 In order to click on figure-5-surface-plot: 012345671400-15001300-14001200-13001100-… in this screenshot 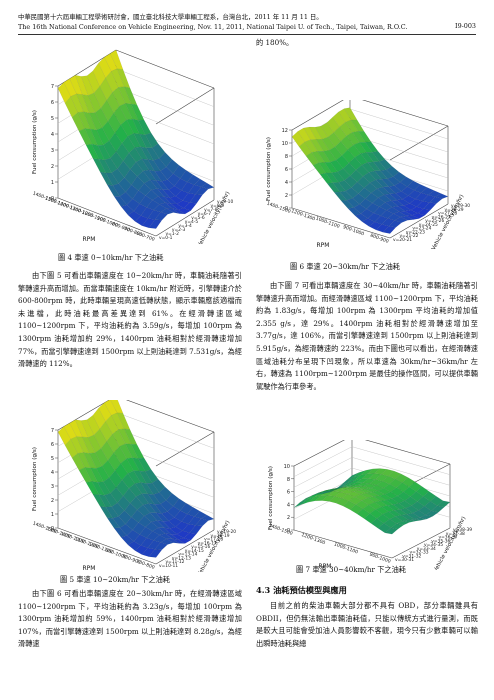, I will do `click(134, 486)`.